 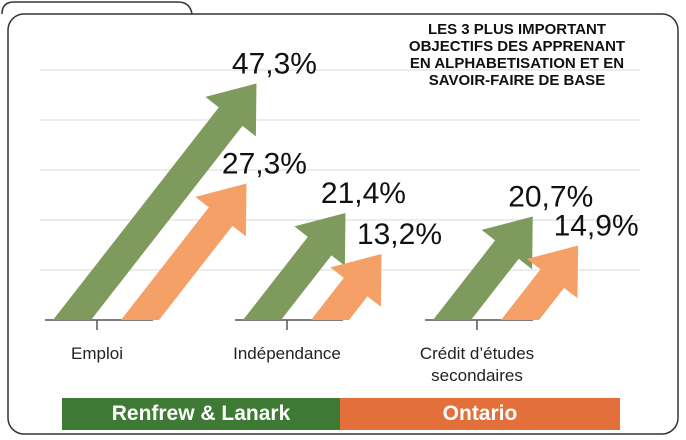 I want to click on chart-title: OBJECTIFS DES APPRENANT, so click(x=517, y=46).